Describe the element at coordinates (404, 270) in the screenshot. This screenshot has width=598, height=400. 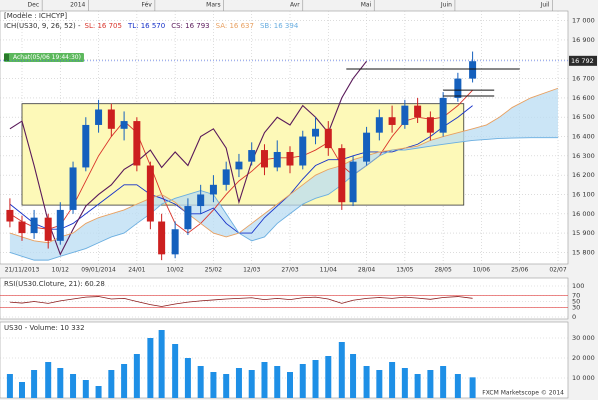
I see `x-tick-label: 13/05` at that location.